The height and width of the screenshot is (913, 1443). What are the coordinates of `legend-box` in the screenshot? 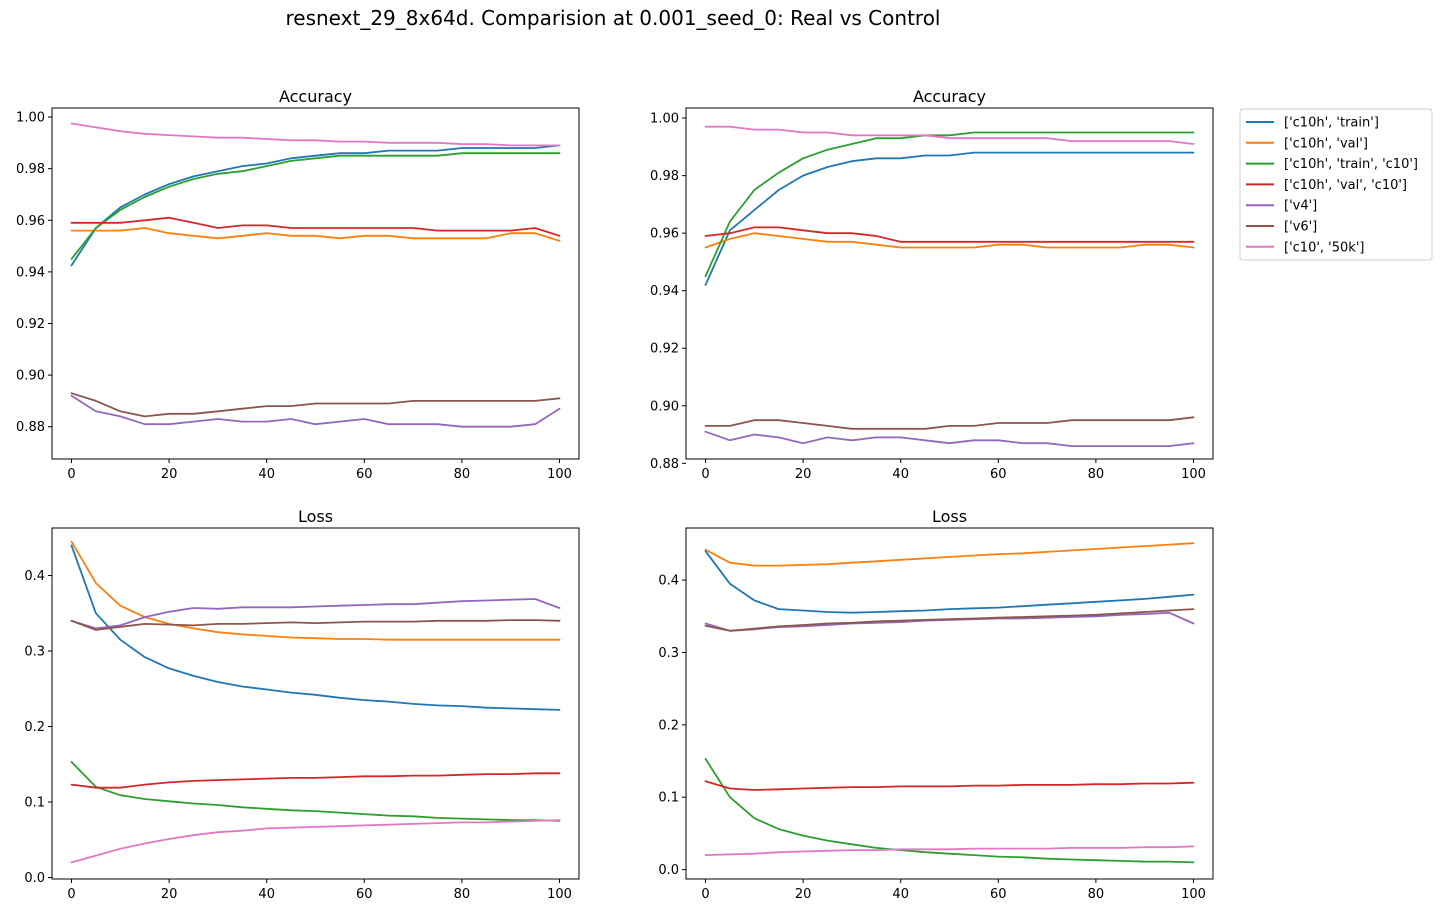 It's located at (1336, 184).